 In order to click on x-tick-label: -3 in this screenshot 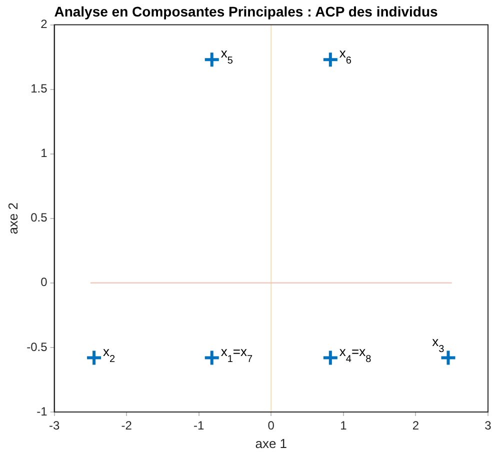, I will do `click(54, 425)`.